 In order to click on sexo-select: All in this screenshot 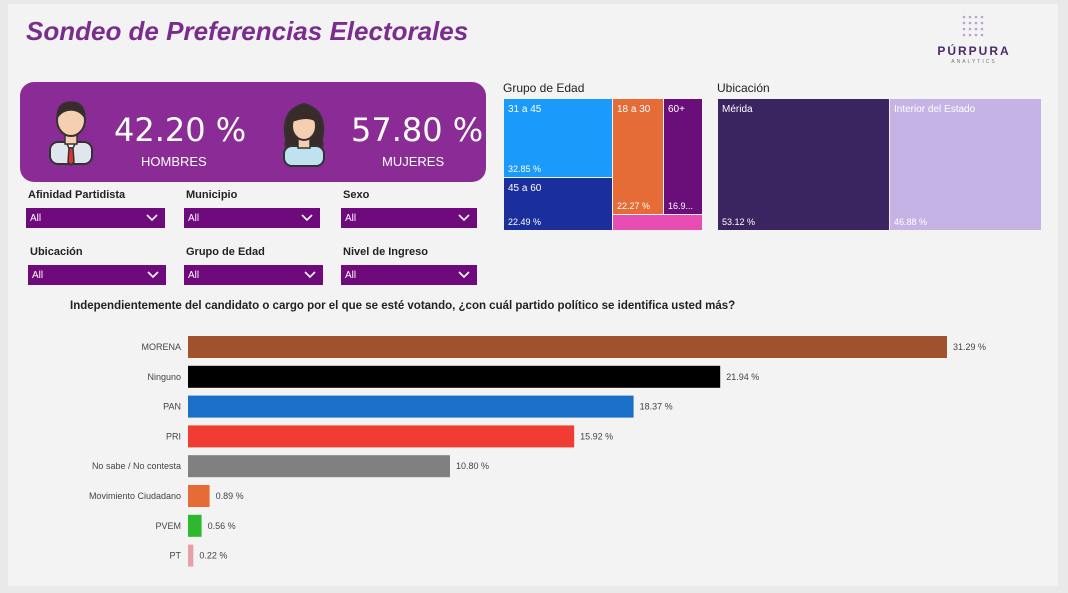, I will do `click(409, 218)`.